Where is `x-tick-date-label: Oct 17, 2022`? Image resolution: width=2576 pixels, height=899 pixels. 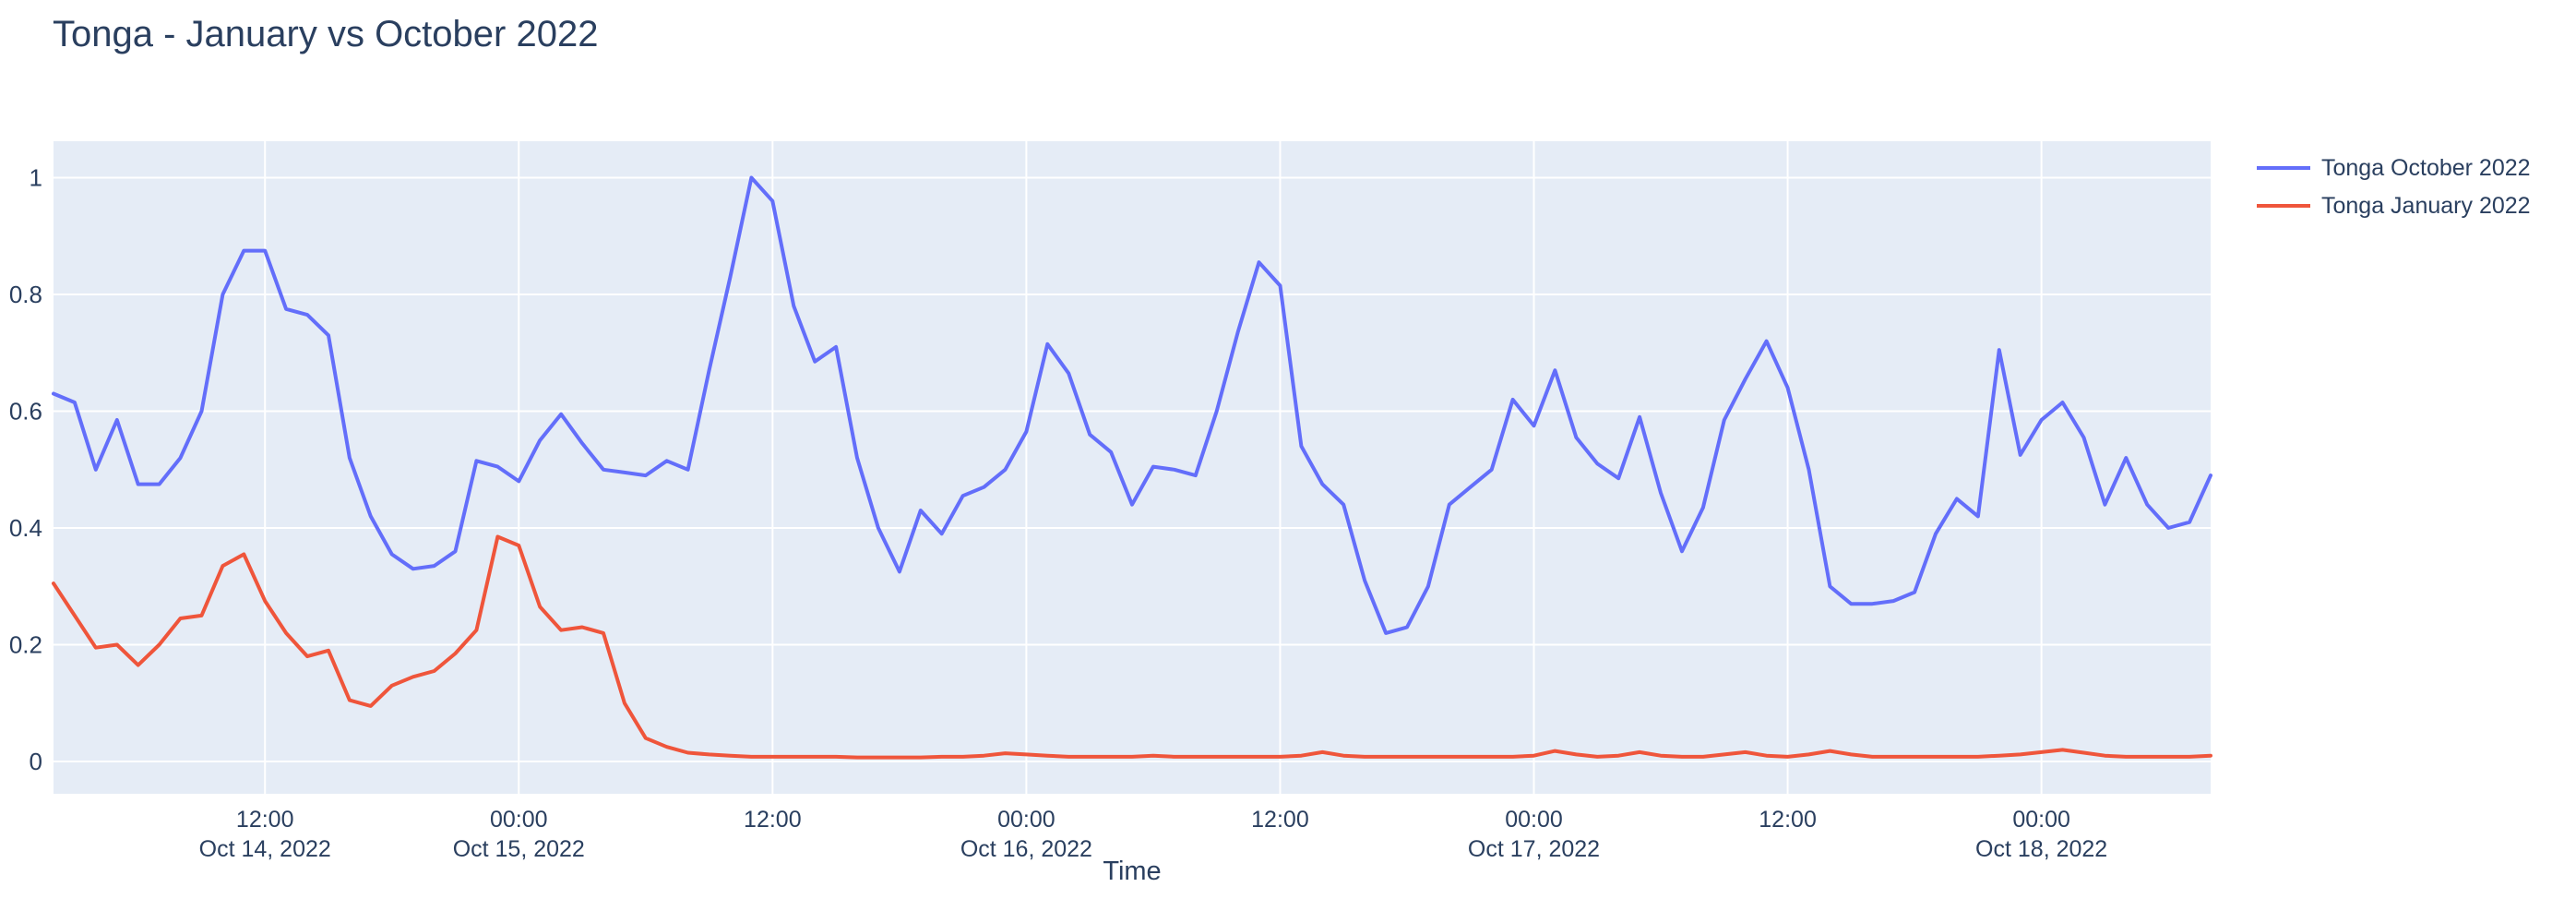
x-tick-date-label: Oct 17, 2022 is located at coordinates (1534, 849).